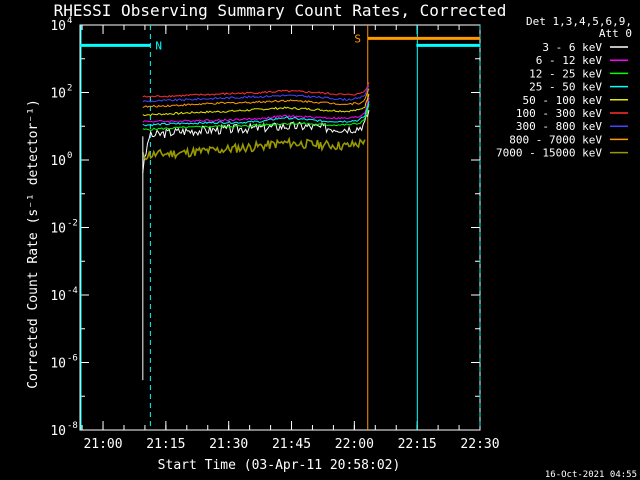  Describe the element at coordinates (33, 244) in the screenshot. I see `y-axis-label: Corrected Count Rate (s⁻¹ detector⁻¹)` at that location.